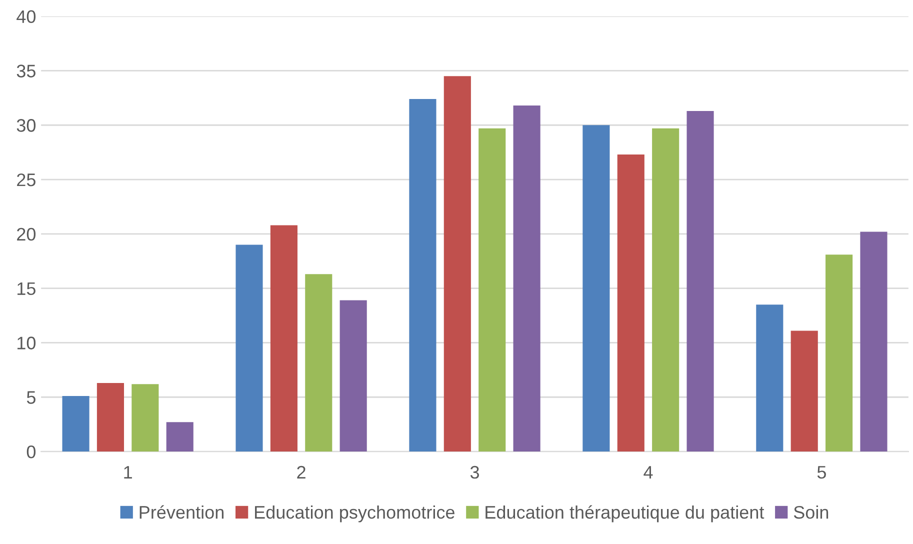 Image resolution: width=913 pixels, height=544 pixels. What do you see at coordinates (31, 397) in the screenshot?
I see `y-tick-label: 5` at bounding box center [31, 397].